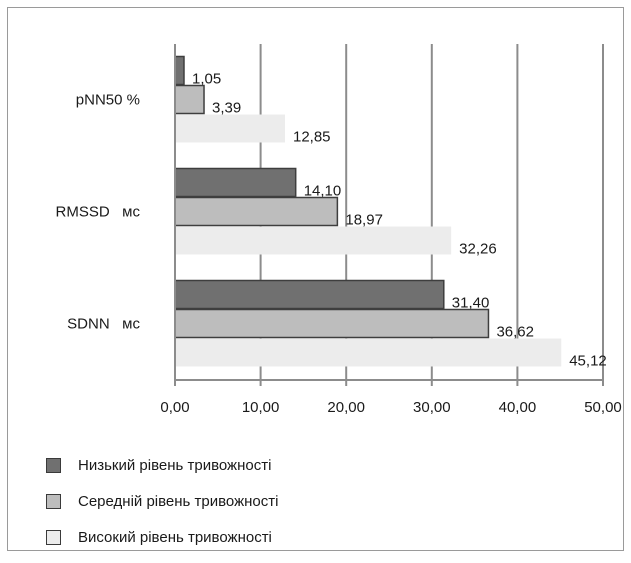  I want to click on category-label: SDNN мс, so click(103, 324).